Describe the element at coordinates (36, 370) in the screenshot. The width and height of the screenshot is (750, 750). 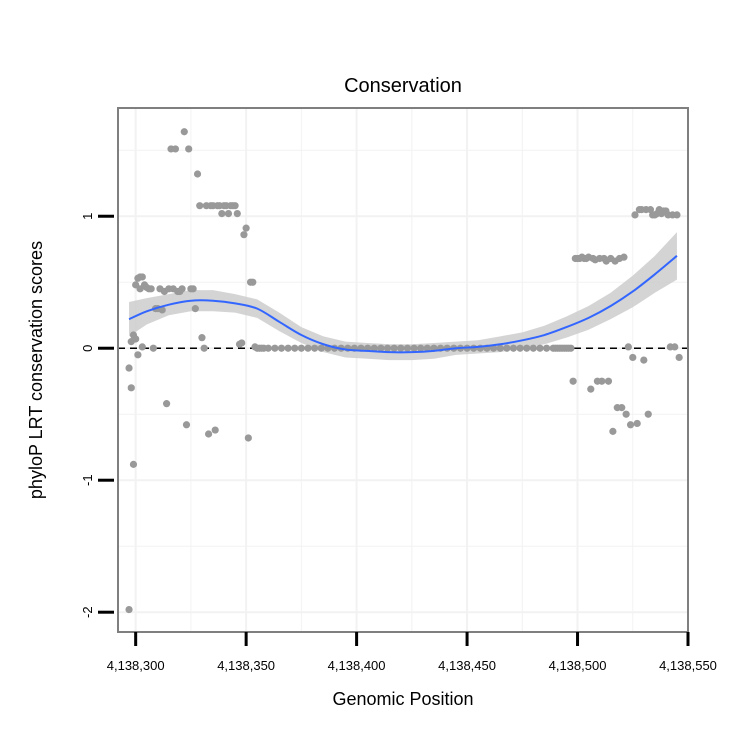
I see `y-axis-label: phyloP LRT conservation scores` at that location.